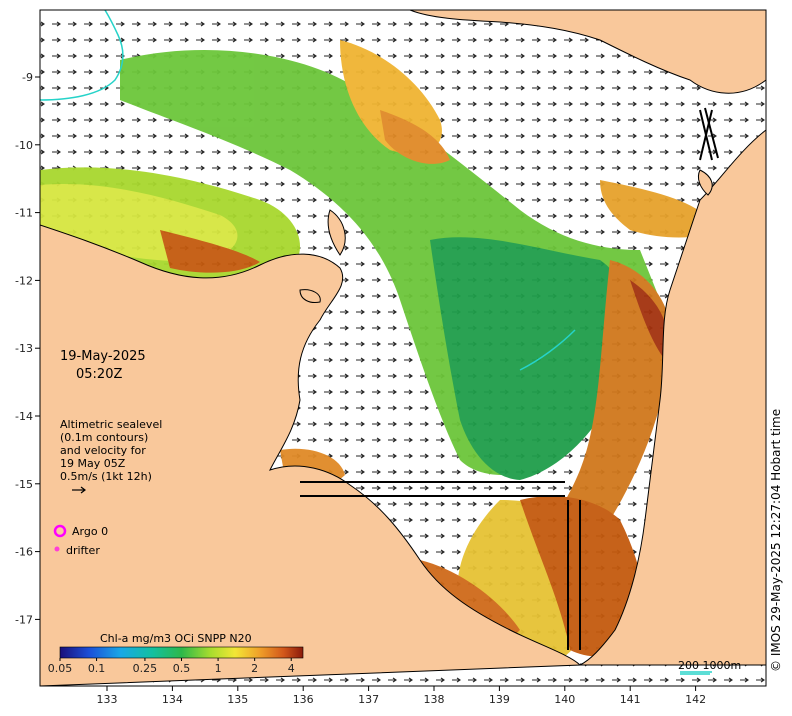  What do you see at coordinates (171, 666) in the screenshot?
I see `colorbar-ticks: 0.05 0.1 0.25 0.5 1 2 4` at bounding box center [171, 666].